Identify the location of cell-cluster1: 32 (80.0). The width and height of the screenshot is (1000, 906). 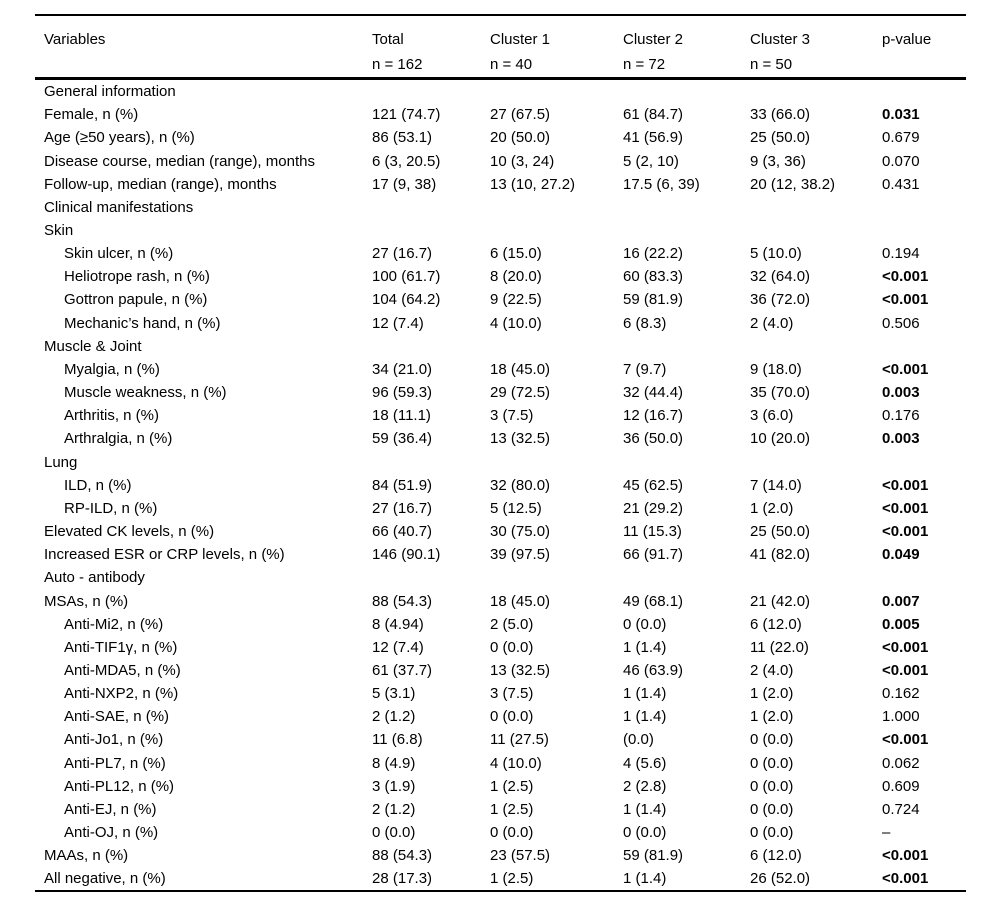
(520, 485).